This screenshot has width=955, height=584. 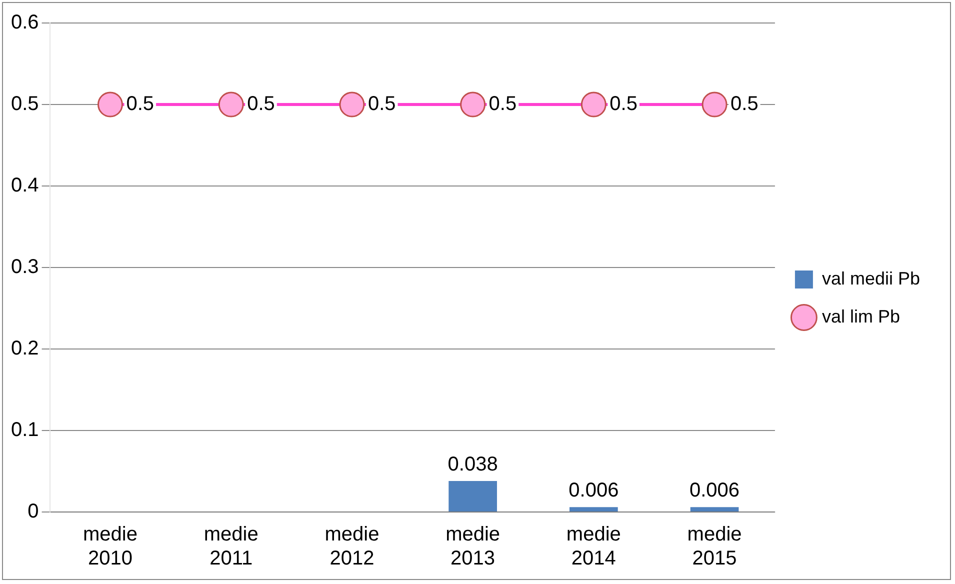 What do you see at coordinates (24, 349) in the screenshot?
I see `y-tick-label: 0.2` at bounding box center [24, 349].